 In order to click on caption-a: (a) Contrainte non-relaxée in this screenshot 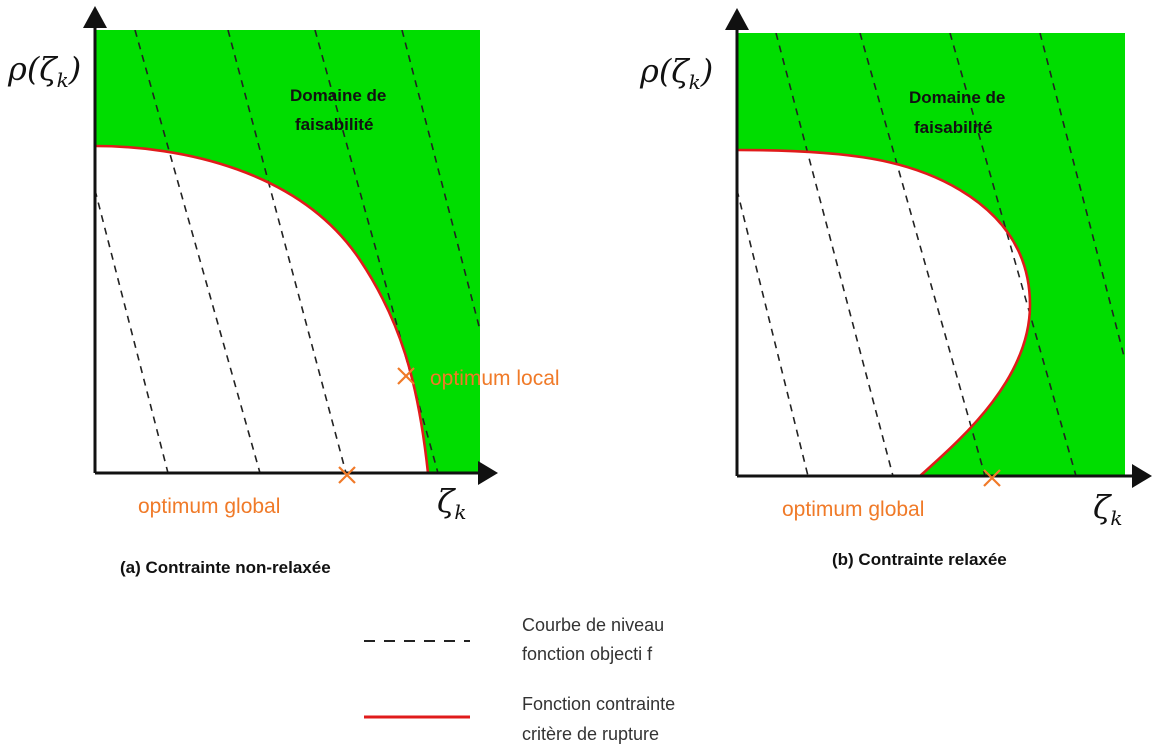, I will do `click(225, 567)`.